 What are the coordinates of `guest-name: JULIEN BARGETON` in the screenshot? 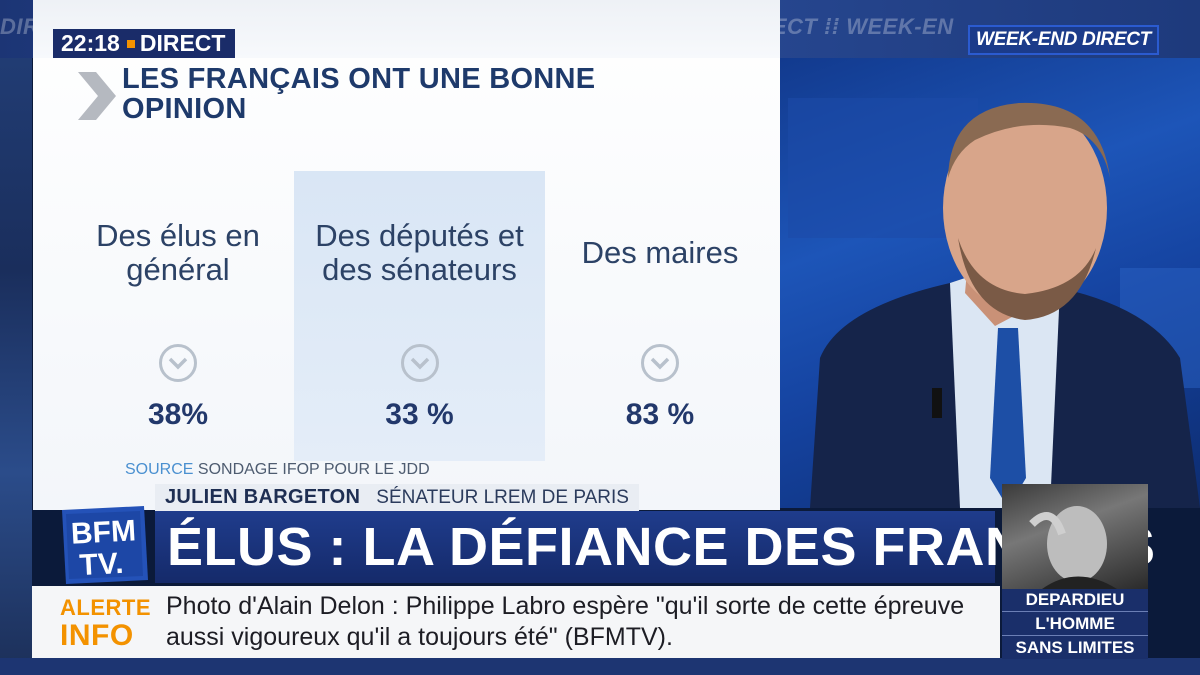 It's located at (263, 497).